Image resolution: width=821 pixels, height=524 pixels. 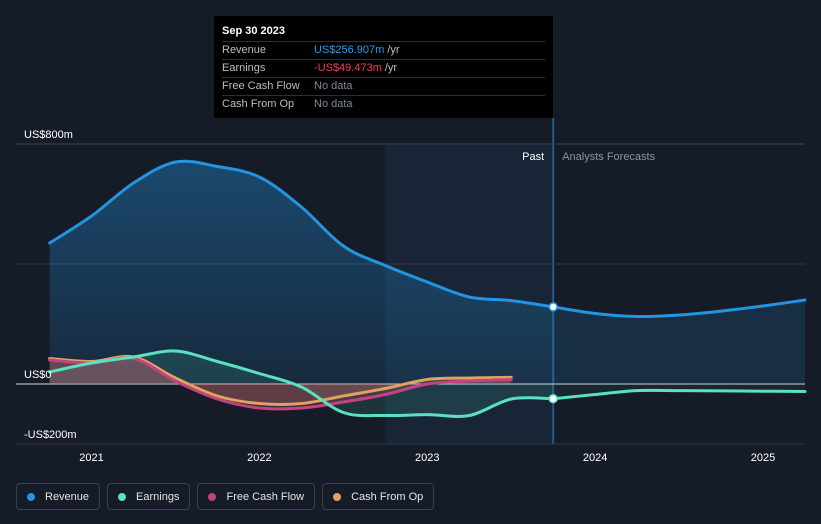 I want to click on earnings-line, so click(x=301, y=383).